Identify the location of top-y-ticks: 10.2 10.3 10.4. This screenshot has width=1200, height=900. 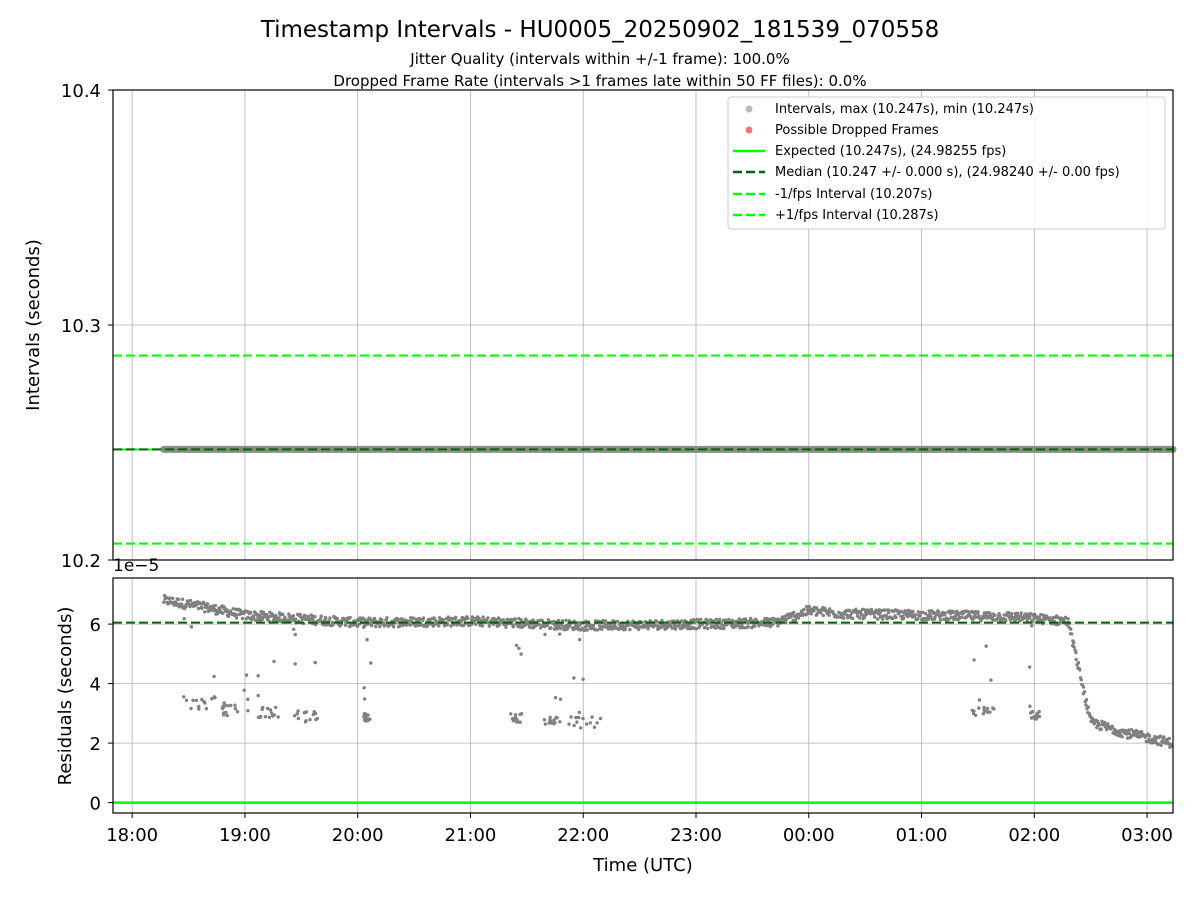
(87, 326).